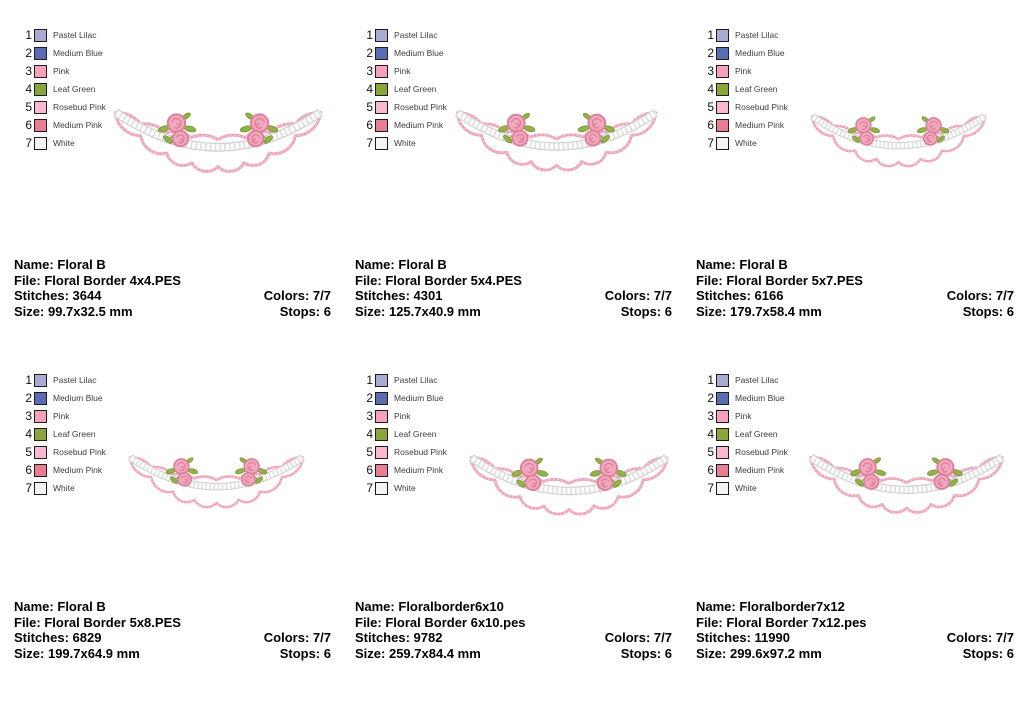 The height and width of the screenshot is (710, 1024). What do you see at coordinates (57, 638) in the screenshot?
I see `stitches: Stitches: 6829` at bounding box center [57, 638].